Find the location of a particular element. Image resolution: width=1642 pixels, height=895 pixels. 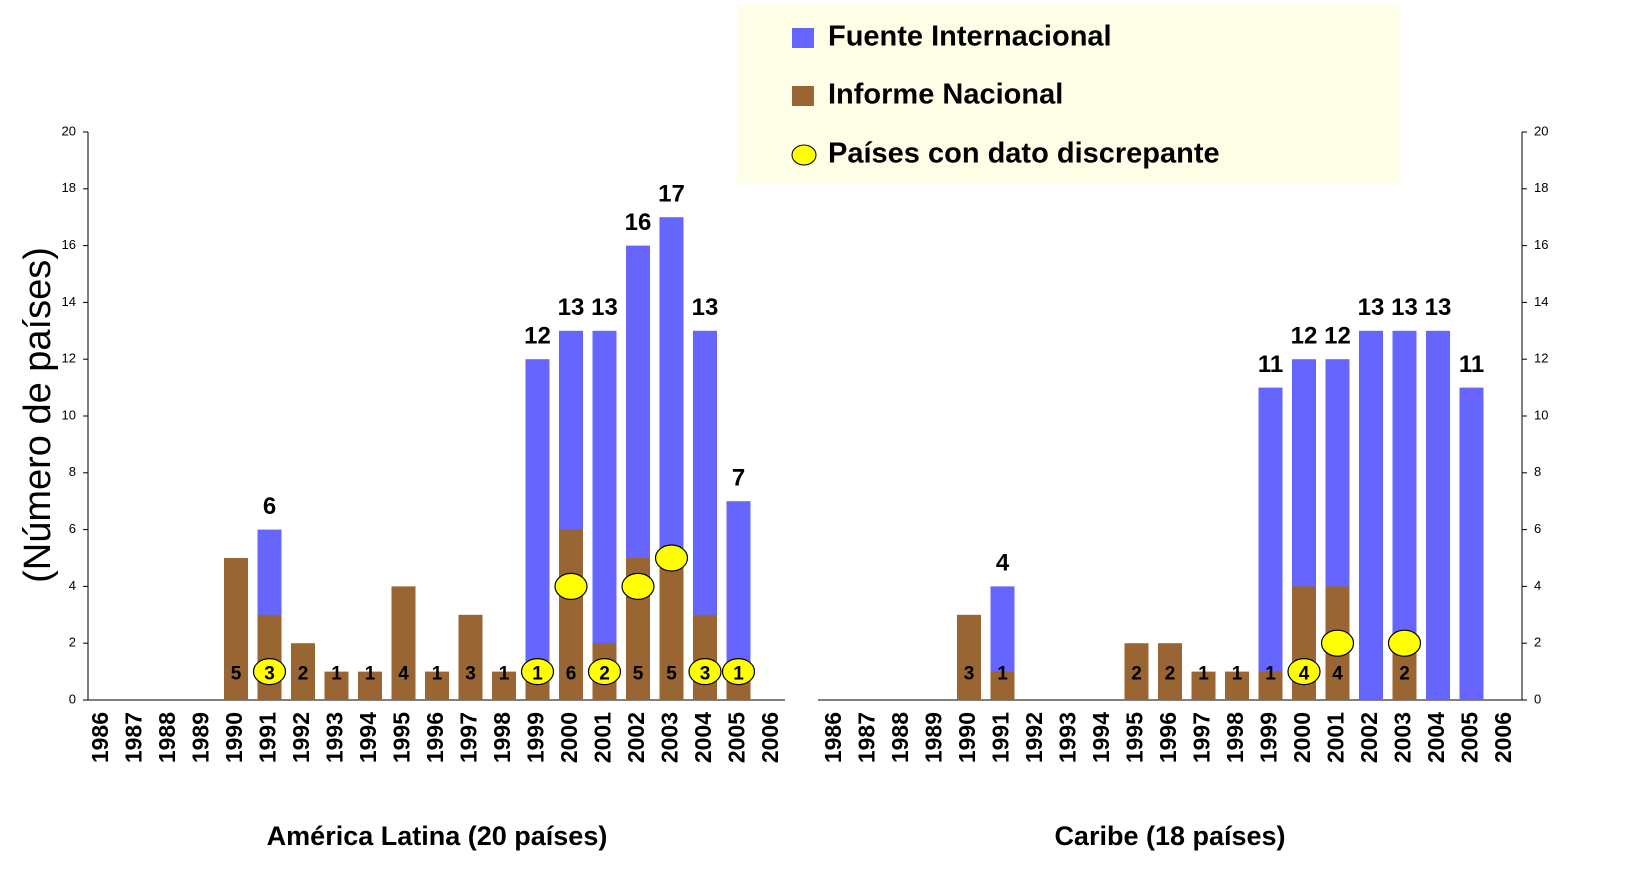

x-tick-label: 1992 is located at coordinates (301, 737).